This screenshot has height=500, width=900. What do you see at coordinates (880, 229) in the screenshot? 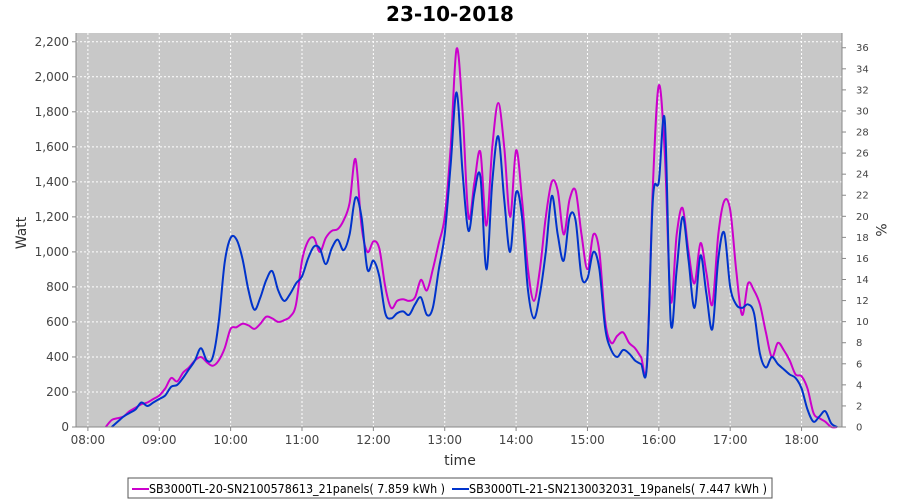
I see `y2-axis-label: %` at bounding box center [880, 229].